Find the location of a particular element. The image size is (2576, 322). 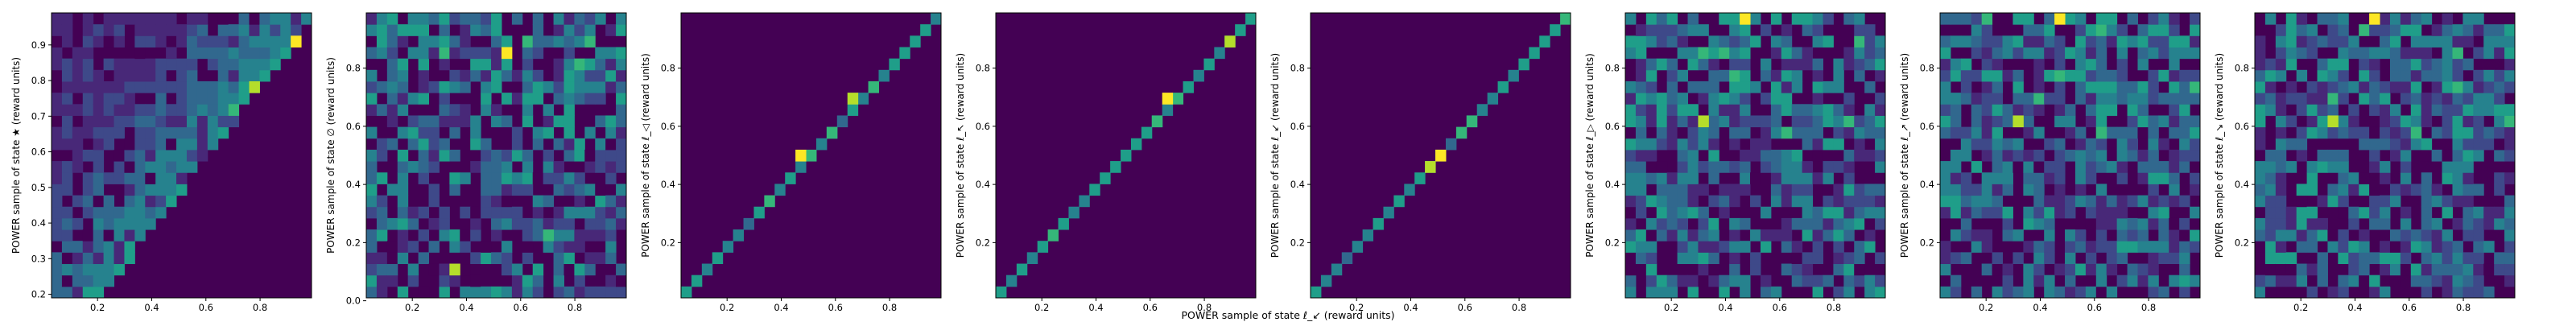

x-tick-label: 0.2 is located at coordinates (727, 307).